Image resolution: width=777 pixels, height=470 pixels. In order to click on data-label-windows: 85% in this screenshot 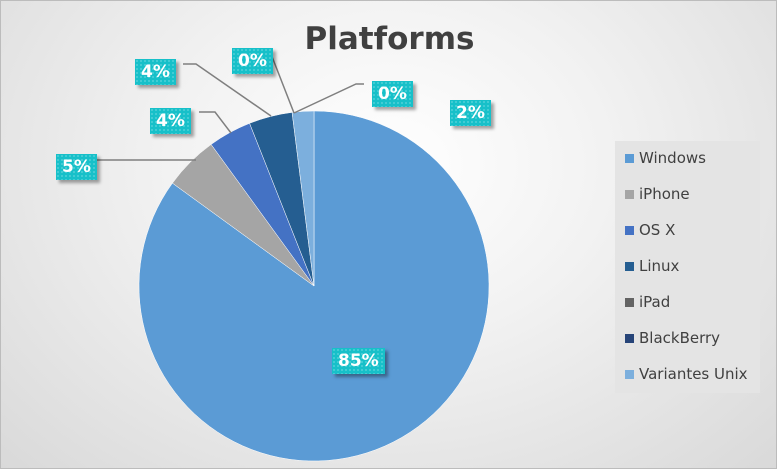, I will do `click(358, 361)`.